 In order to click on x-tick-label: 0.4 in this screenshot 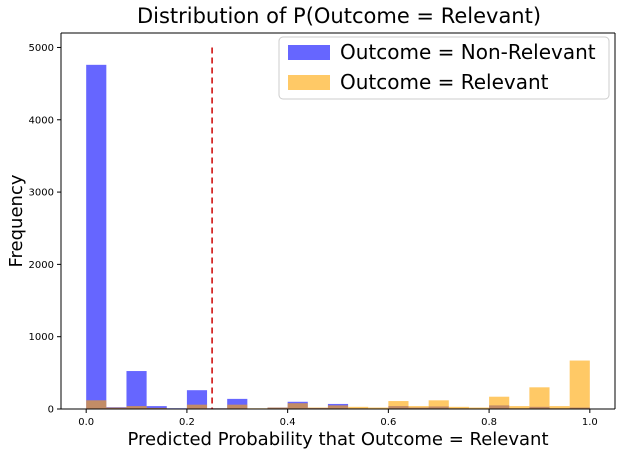, I will do `click(288, 422)`.